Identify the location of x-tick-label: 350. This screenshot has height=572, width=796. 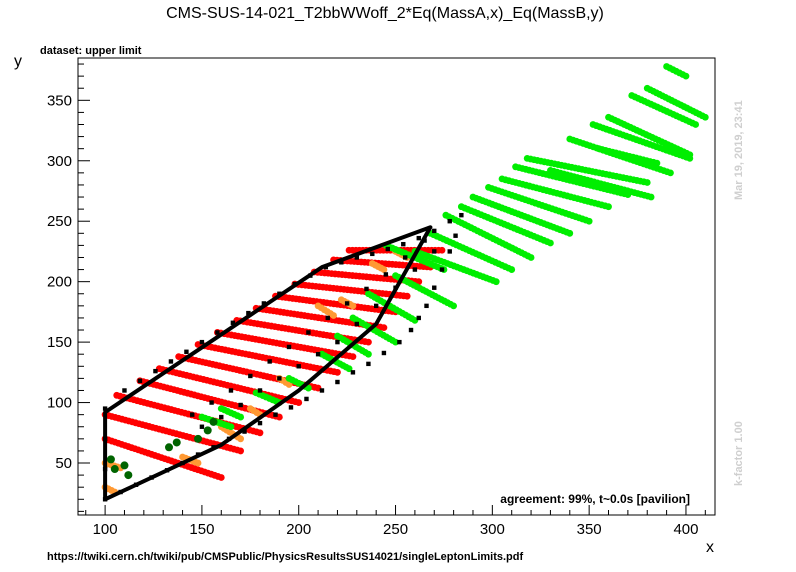
(589, 529).